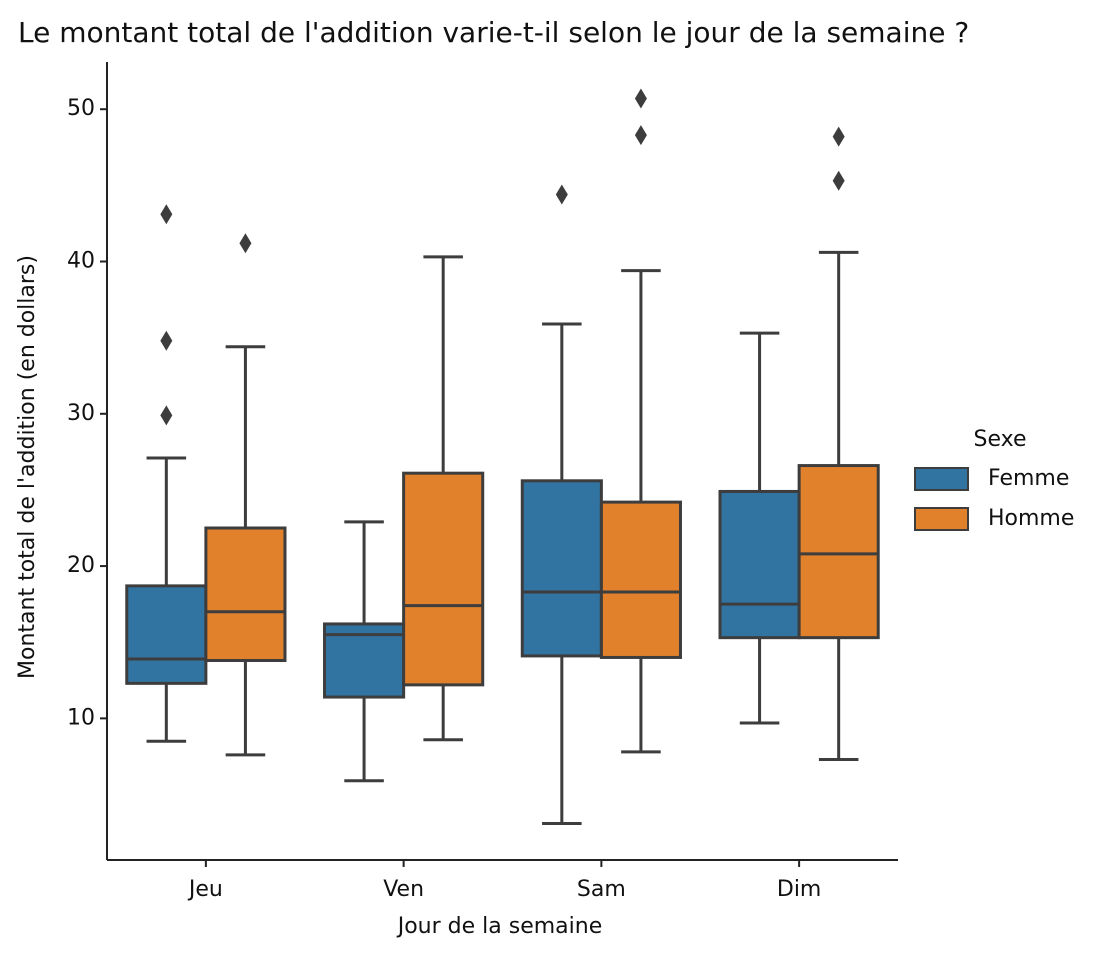 This screenshot has height=960, width=1104. I want to click on y-tick-label: 40, so click(81, 261).